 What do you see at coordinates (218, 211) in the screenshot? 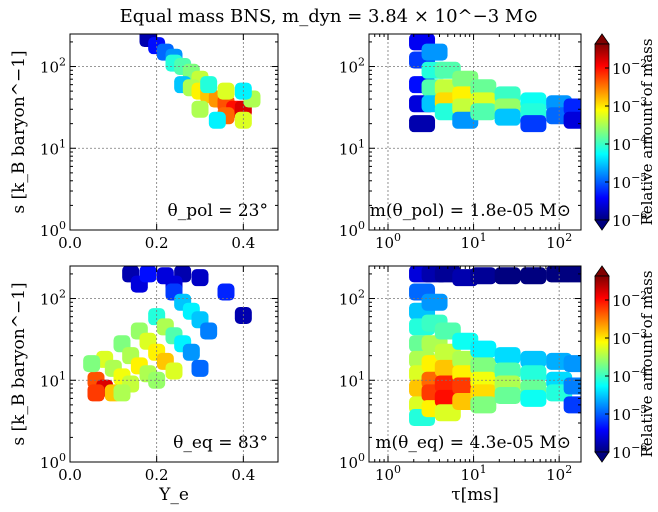
I see `panel-annotation: θ_pol = 23°` at bounding box center [218, 211].